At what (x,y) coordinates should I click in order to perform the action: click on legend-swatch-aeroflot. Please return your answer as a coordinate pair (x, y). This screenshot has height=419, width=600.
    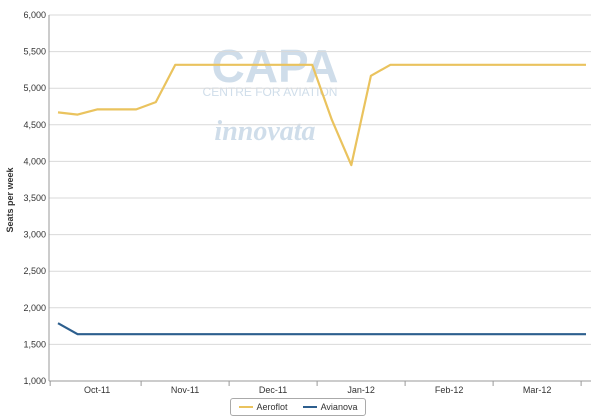
    Looking at the image, I should click on (245, 407).